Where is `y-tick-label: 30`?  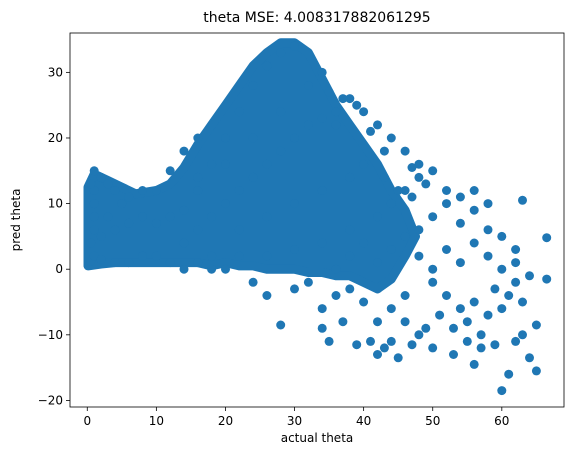
y-tick-label: 30 is located at coordinates (55, 72).